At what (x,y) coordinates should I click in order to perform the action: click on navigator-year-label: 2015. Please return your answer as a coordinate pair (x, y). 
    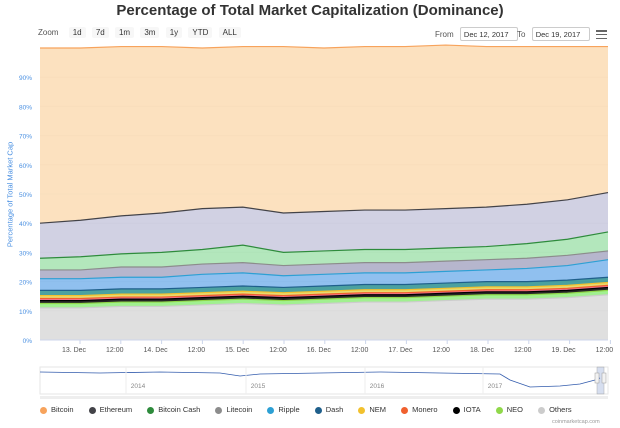
    Looking at the image, I should click on (258, 386).